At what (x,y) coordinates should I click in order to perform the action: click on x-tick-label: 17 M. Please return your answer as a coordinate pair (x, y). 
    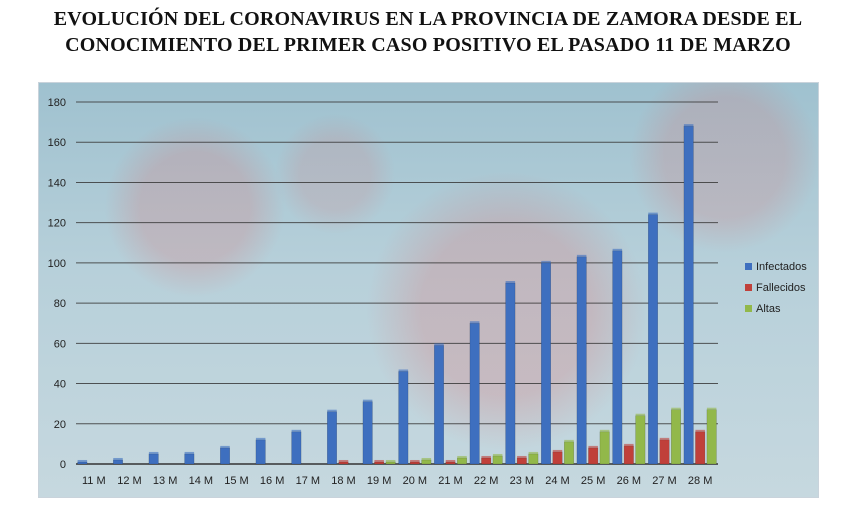
    Looking at the image, I should click on (308, 481).